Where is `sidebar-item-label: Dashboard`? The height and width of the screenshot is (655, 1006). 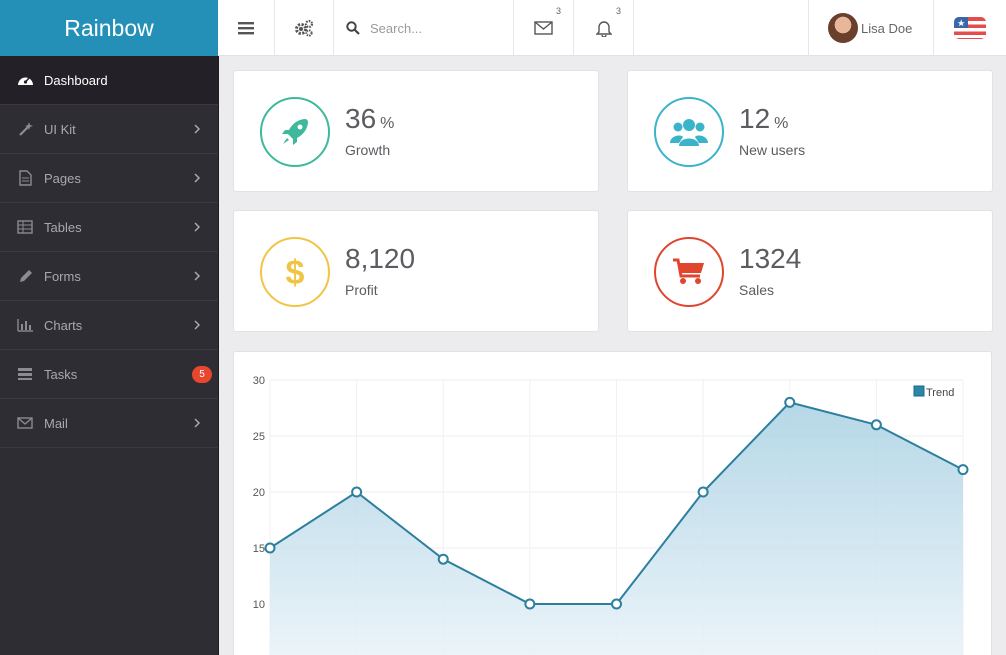
sidebar-item-label: Dashboard is located at coordinates (76, 80).